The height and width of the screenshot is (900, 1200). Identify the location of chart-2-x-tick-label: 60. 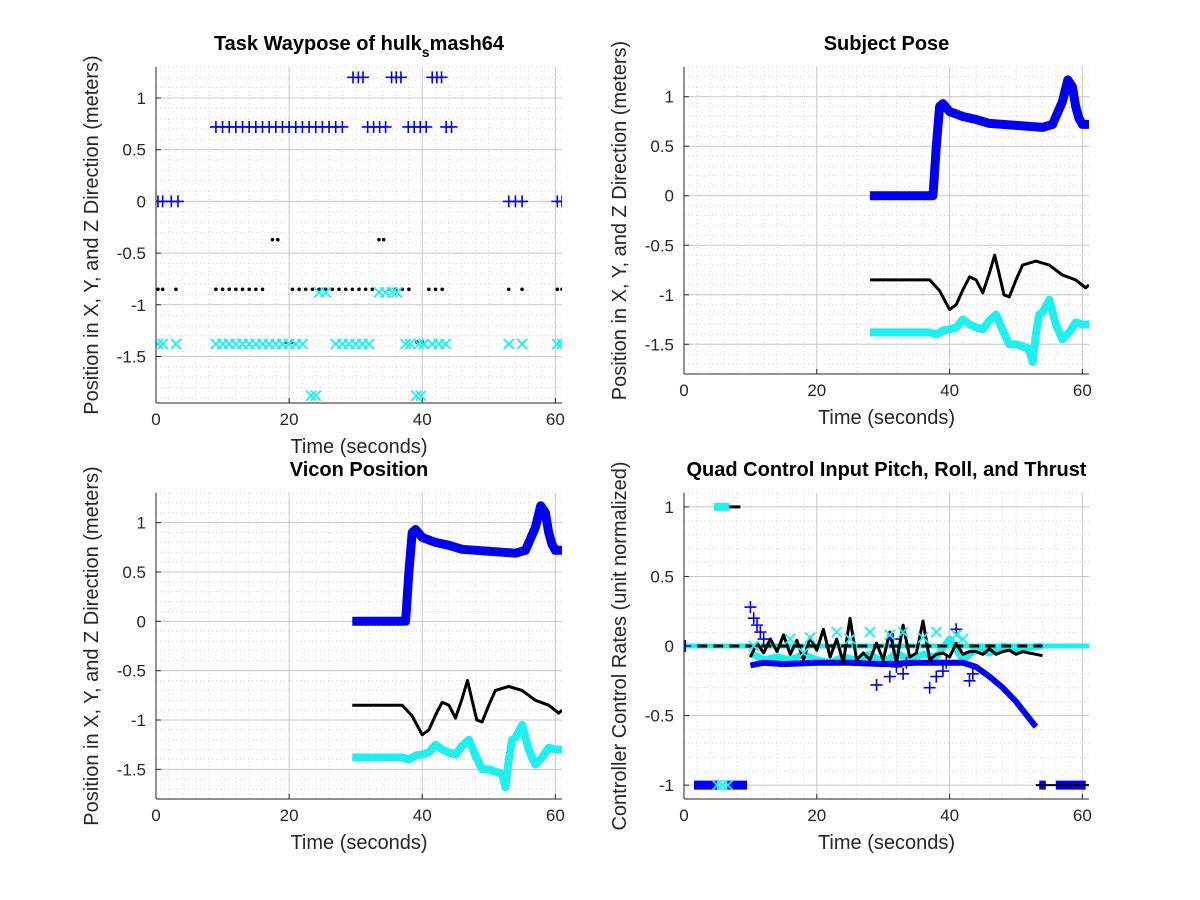
(555, 815).